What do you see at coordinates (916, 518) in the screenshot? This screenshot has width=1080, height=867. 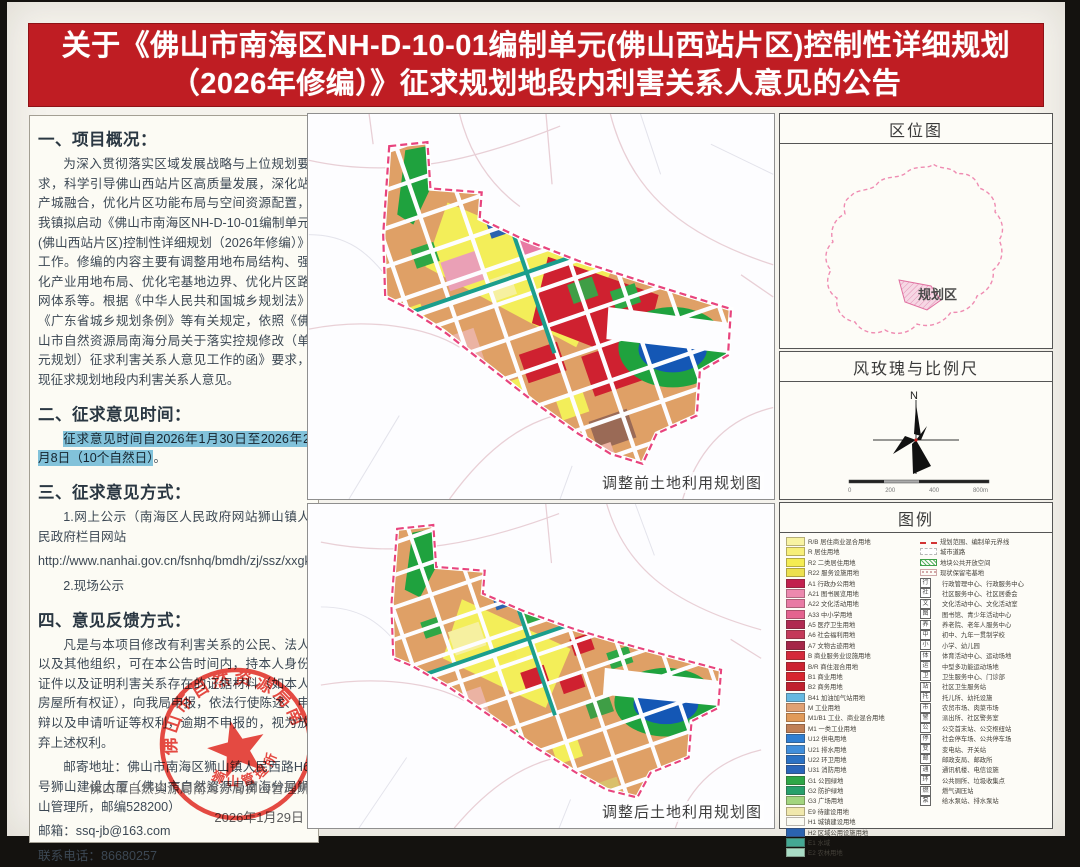 I see `legend-header: 图例` at bounding box center [916, 518].